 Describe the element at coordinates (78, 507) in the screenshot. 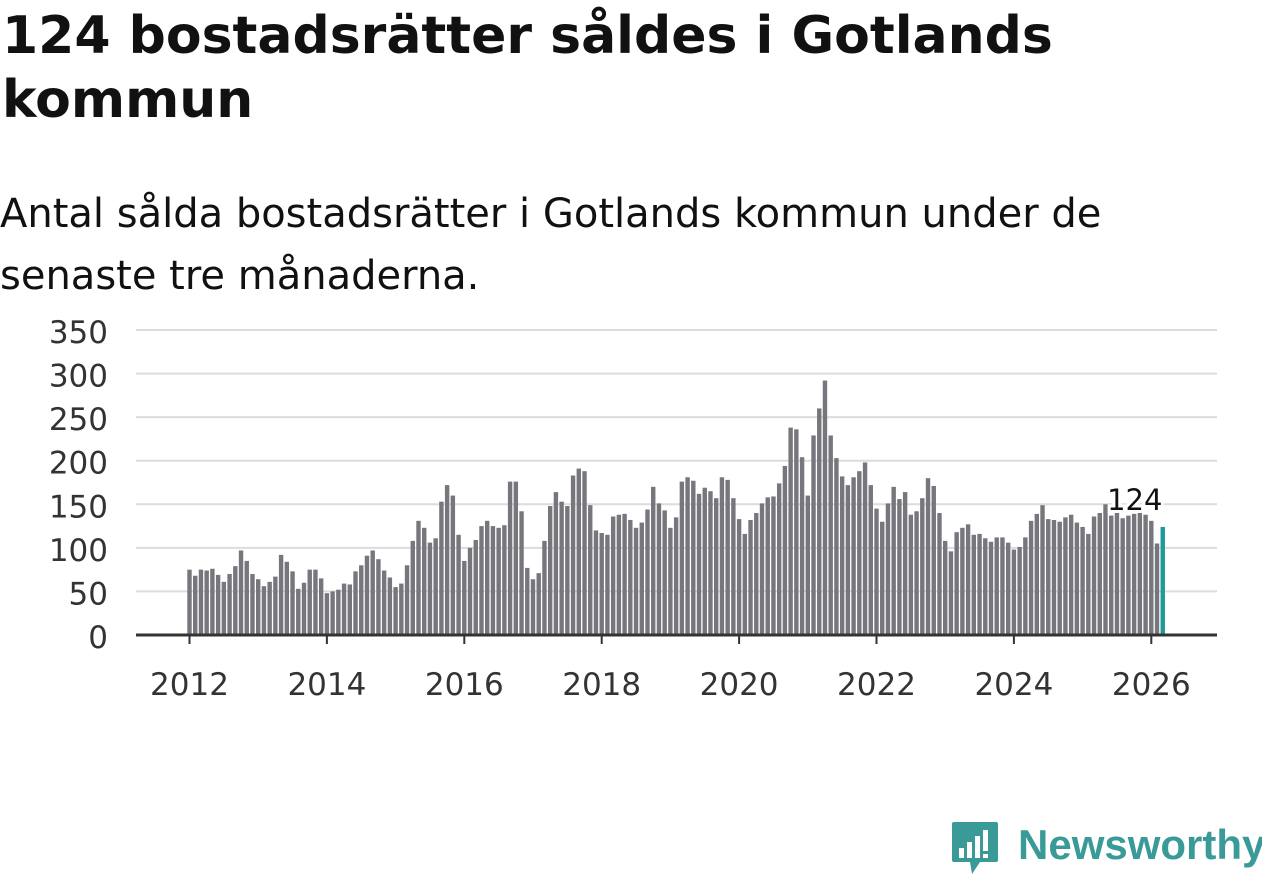

I see `y-tick-label: 150` at that location.